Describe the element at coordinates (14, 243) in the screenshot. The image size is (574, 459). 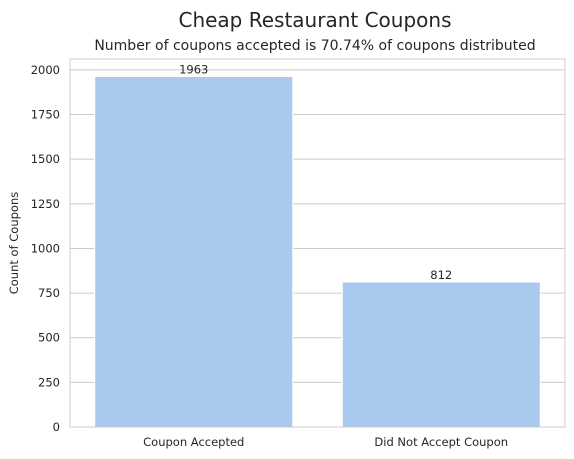
I see `y-axis-label: Count of Coupons` at that location.